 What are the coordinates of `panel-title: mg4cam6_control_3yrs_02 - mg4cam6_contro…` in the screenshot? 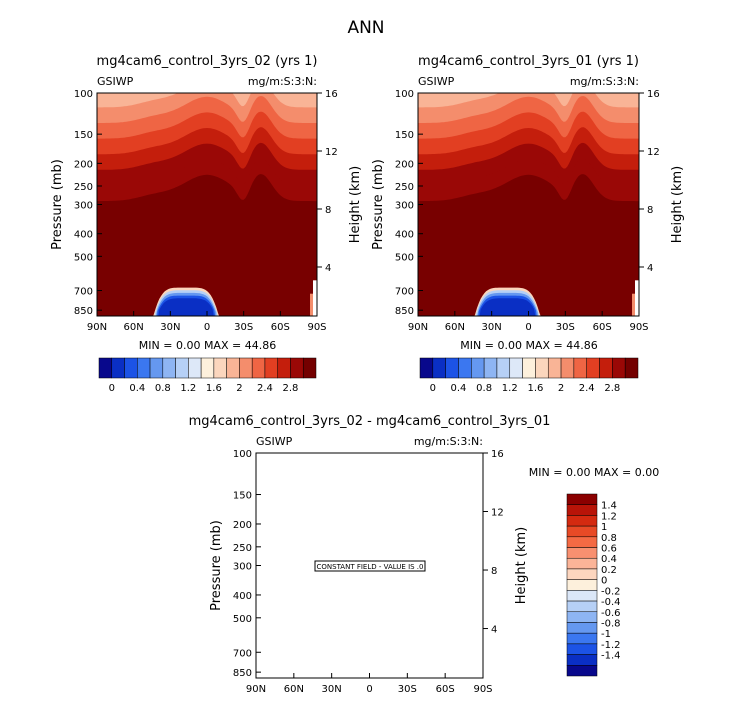 It's located at (370, 421).